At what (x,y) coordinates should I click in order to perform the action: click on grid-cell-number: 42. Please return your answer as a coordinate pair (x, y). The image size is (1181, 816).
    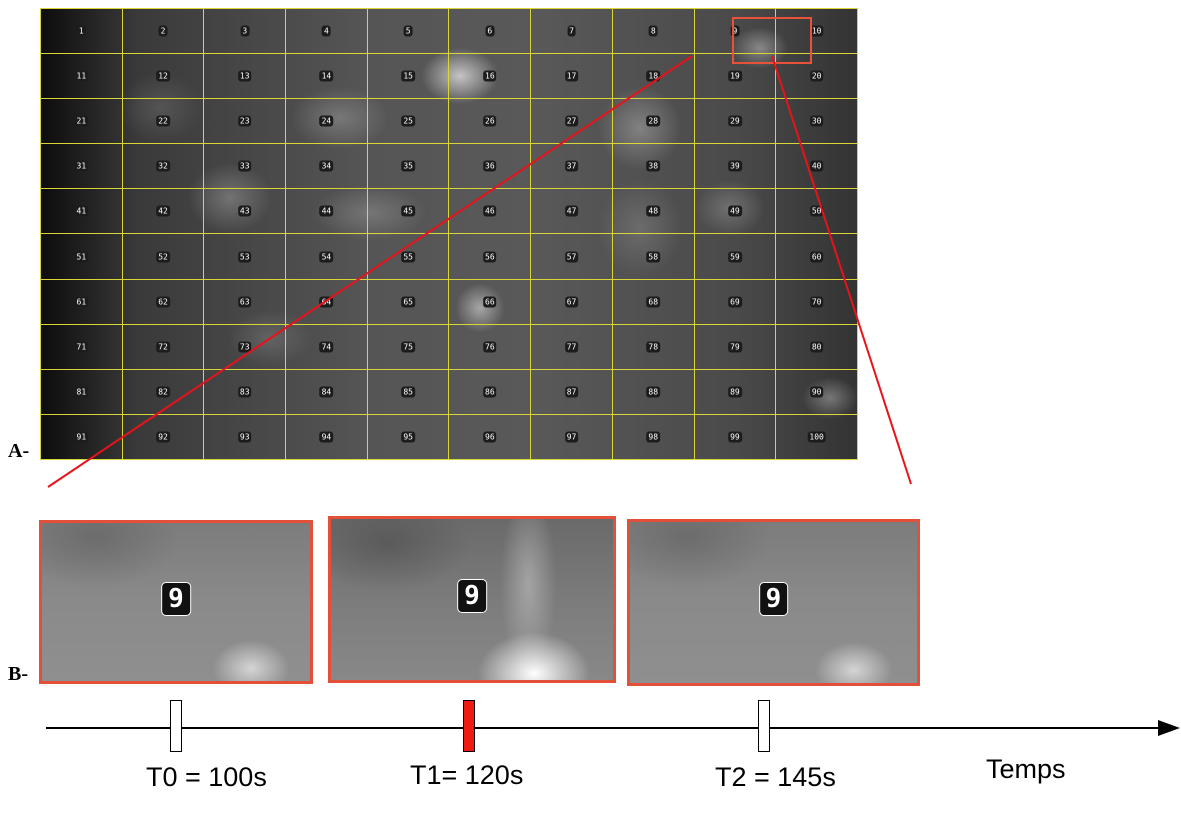
    Looking at the image, I should click on (163, 211).